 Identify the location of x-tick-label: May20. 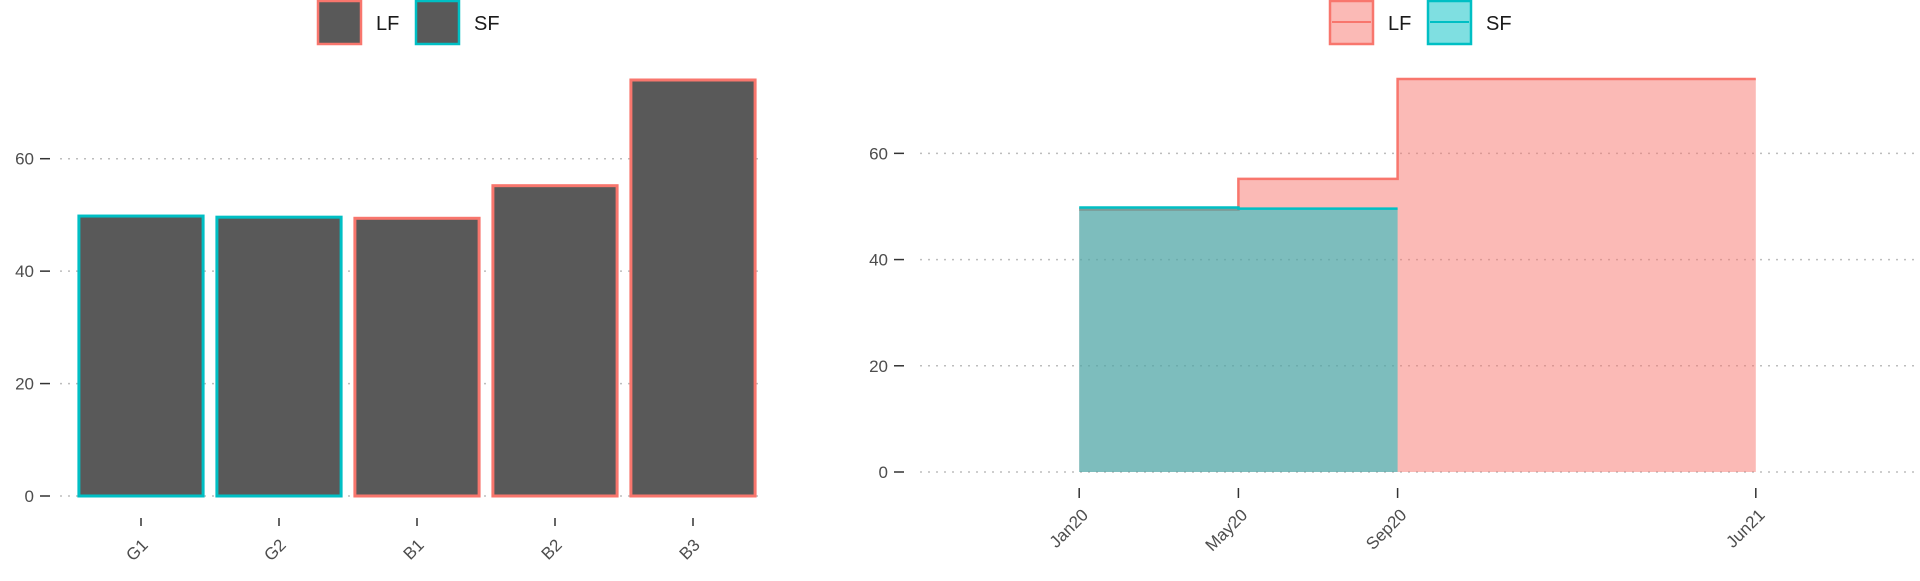
(1227, 530).